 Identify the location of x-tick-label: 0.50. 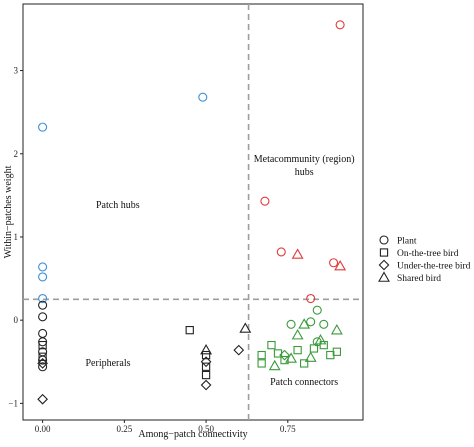
(206, 429).